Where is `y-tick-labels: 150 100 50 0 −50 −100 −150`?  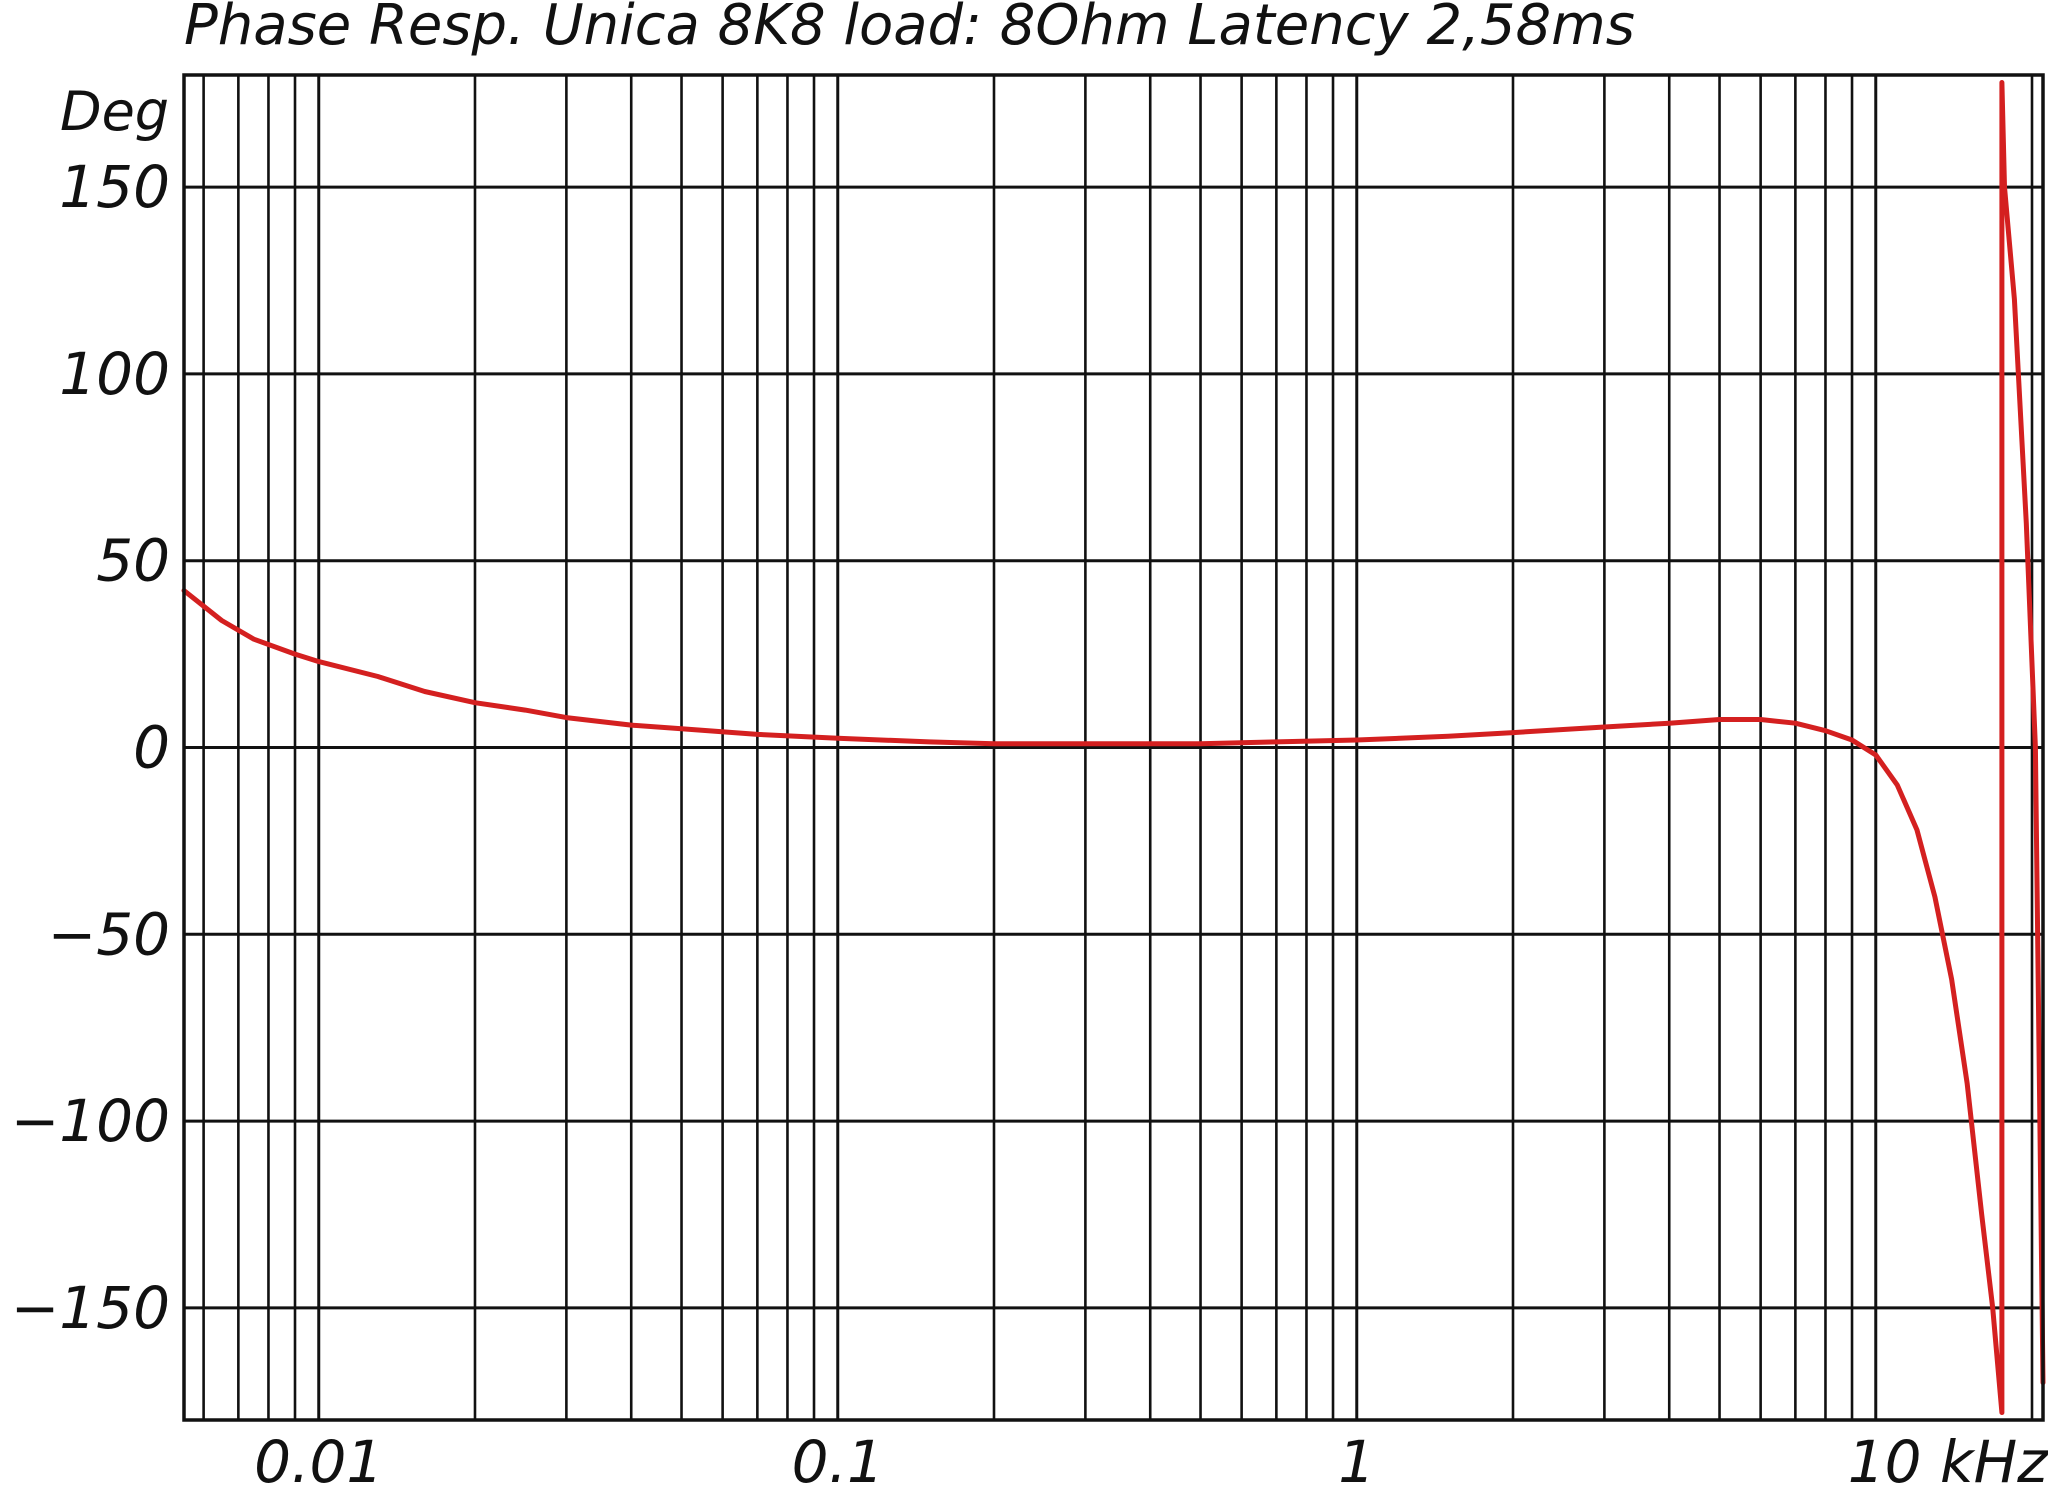
y-tick-labels: 150 100 50 0 −50 −100 −150 is located at coordinates (90, 747).